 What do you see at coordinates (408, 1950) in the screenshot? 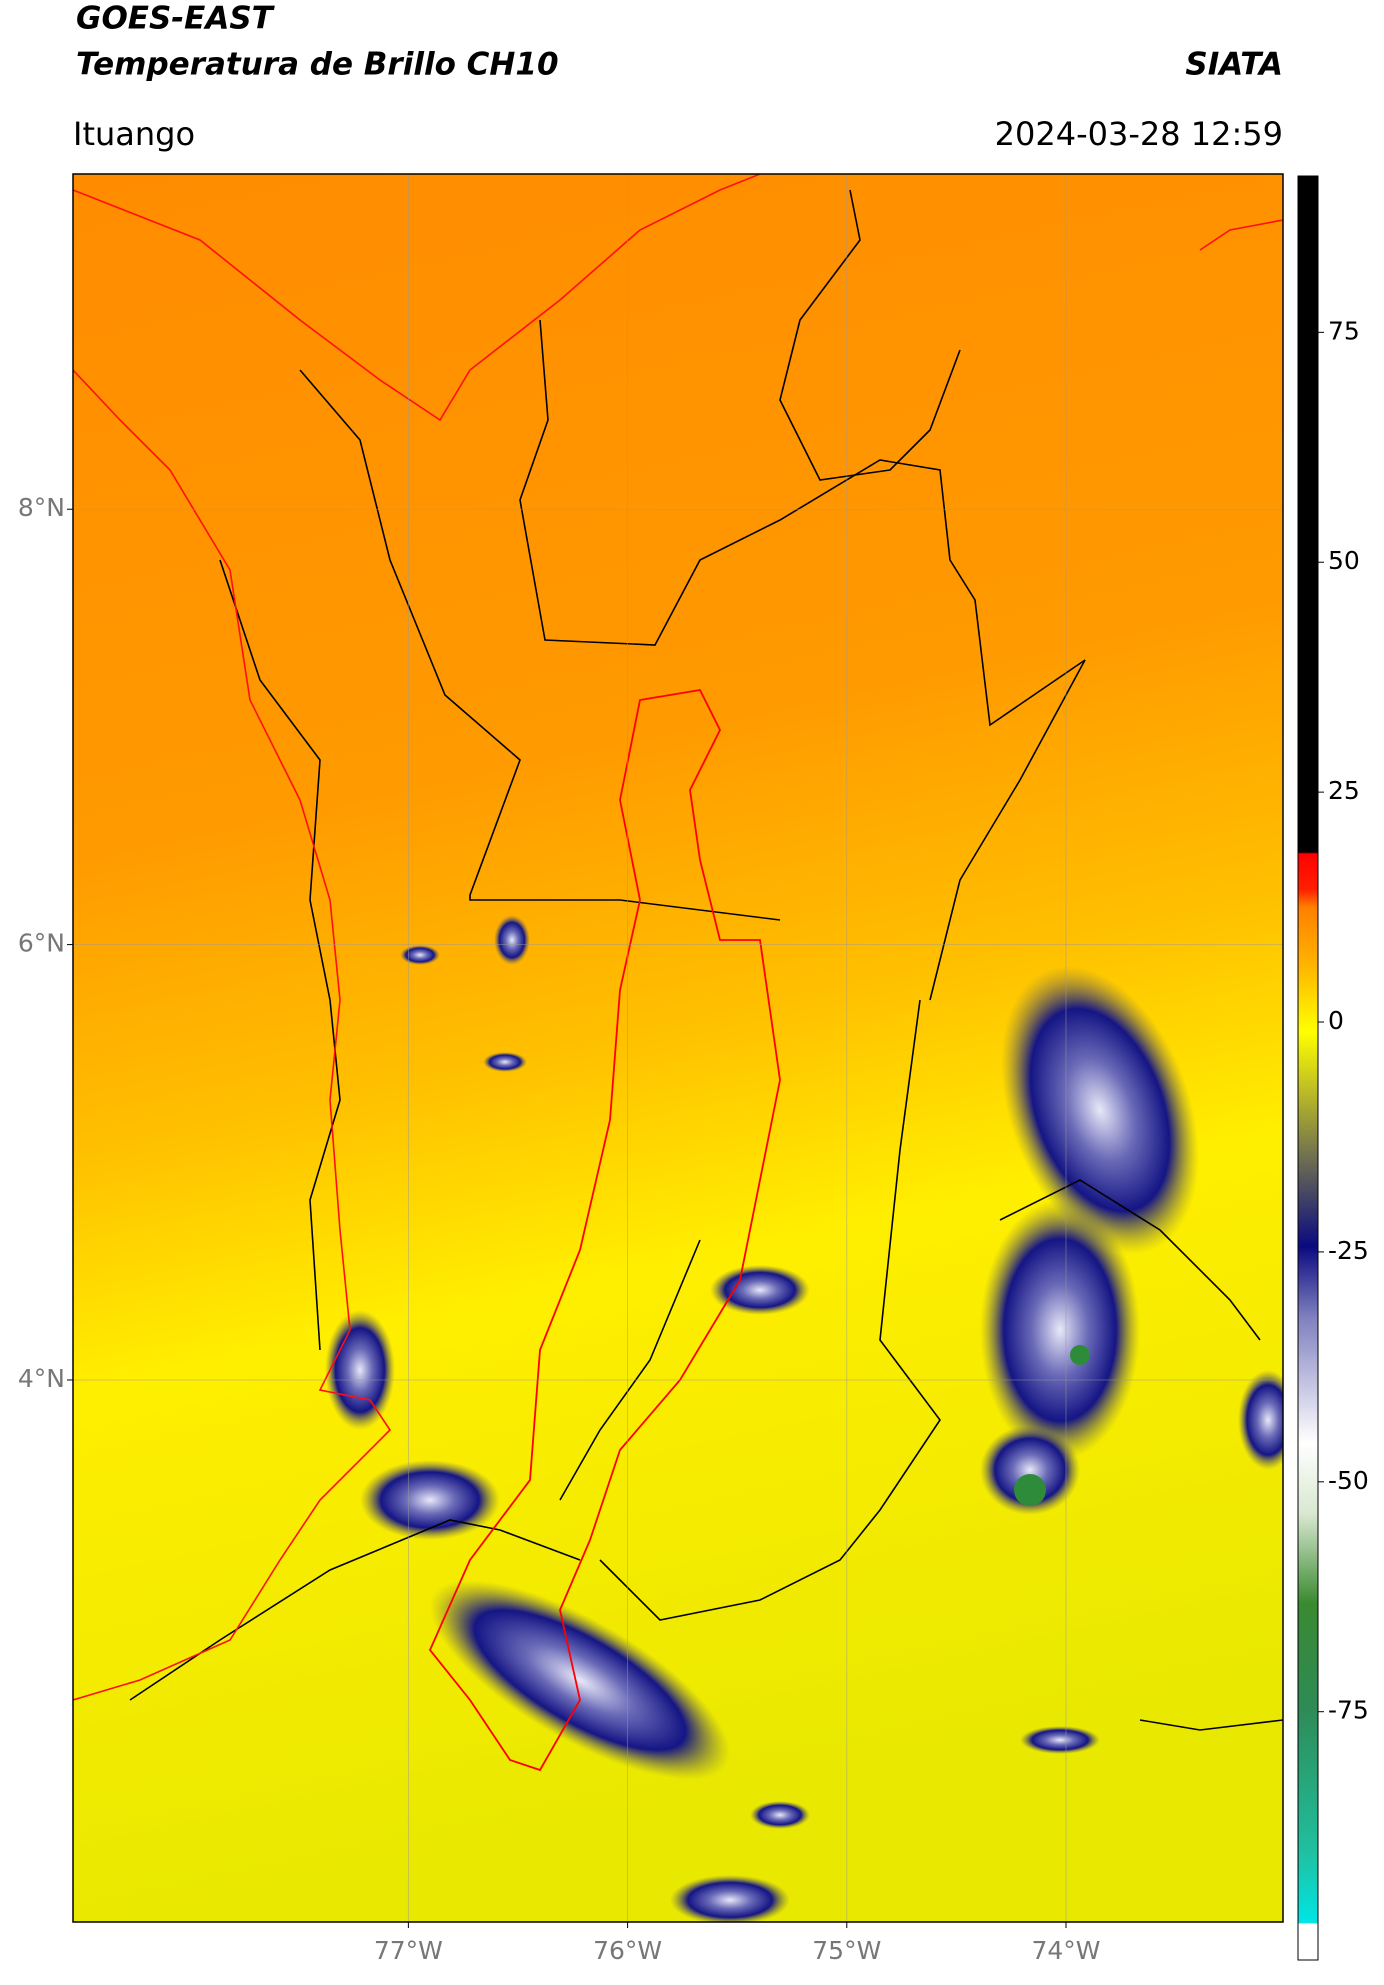
I see `lon-tick-label: 77°W` at bounding box center [408, 1950].